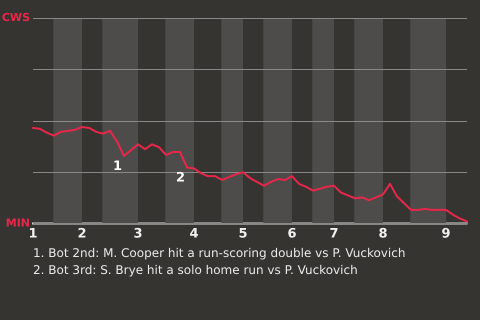 The image size is (480, 320). Describe the element at coordinates (18, 223) in the screenshot. I see `ref-line-label: MIN` at that location.